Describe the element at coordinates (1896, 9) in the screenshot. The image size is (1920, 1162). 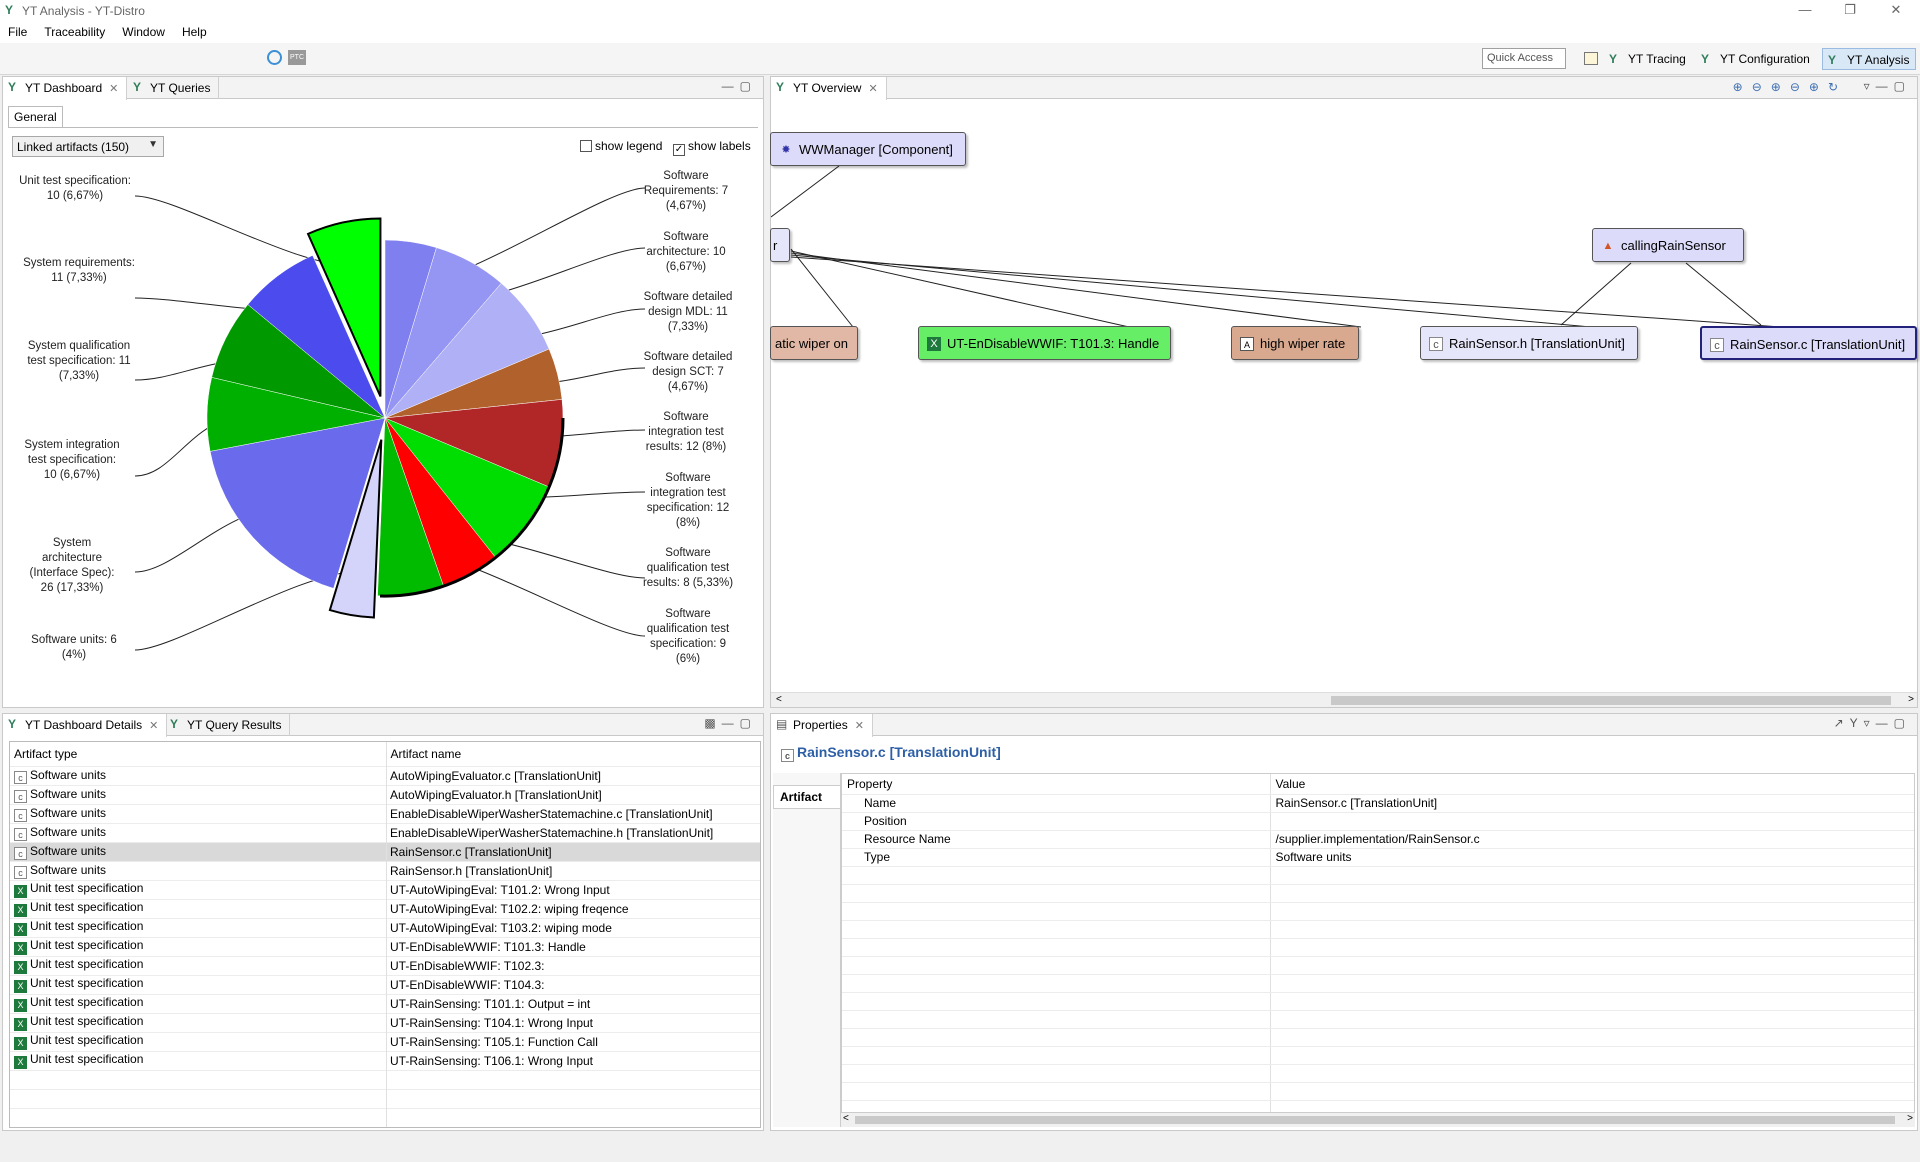
I see `close-button: ✕` at that location.